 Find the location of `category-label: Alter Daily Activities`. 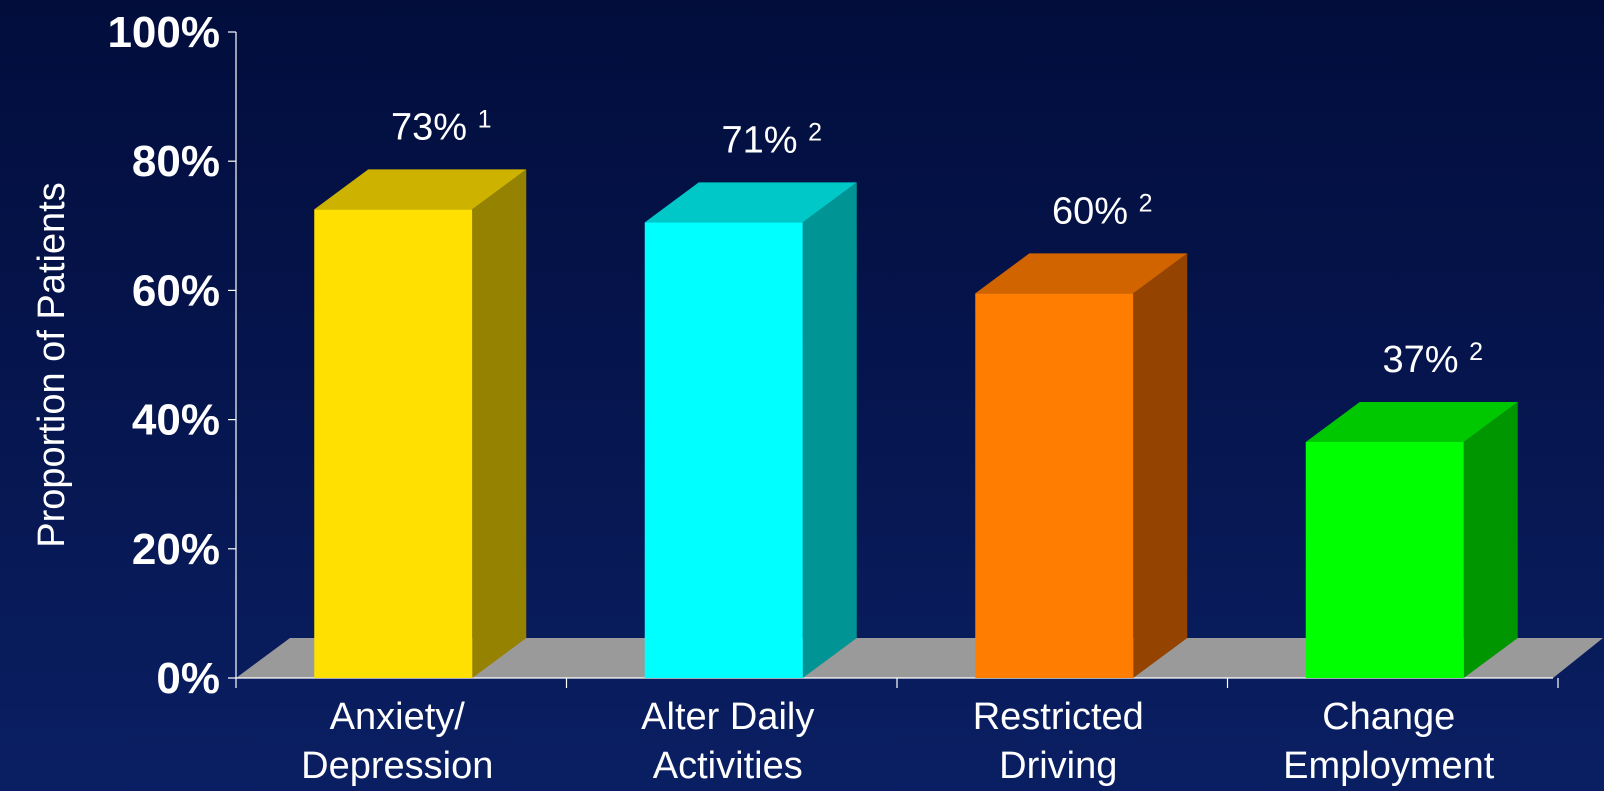

category-label: Alter Daily Activities is located at coordinates (727, 741).